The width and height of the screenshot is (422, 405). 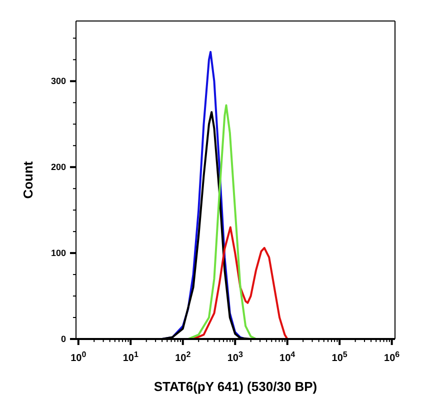 What do you see at coordinates (130, 357) in the screenshot?
I see `x-tick-label: 10$^{1}$` at bounding box center [130, 357].